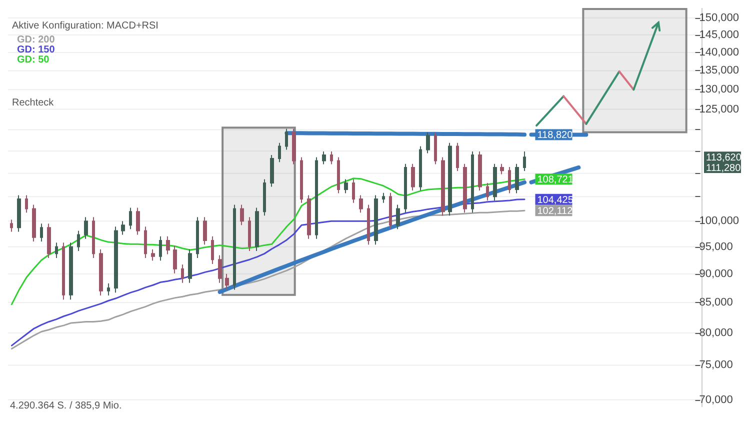 This screenshot has height=421, width=750. Describe the element at coordinates (716, 302) in the screenshot. I see `y-tick-label: 85,000` at that location.